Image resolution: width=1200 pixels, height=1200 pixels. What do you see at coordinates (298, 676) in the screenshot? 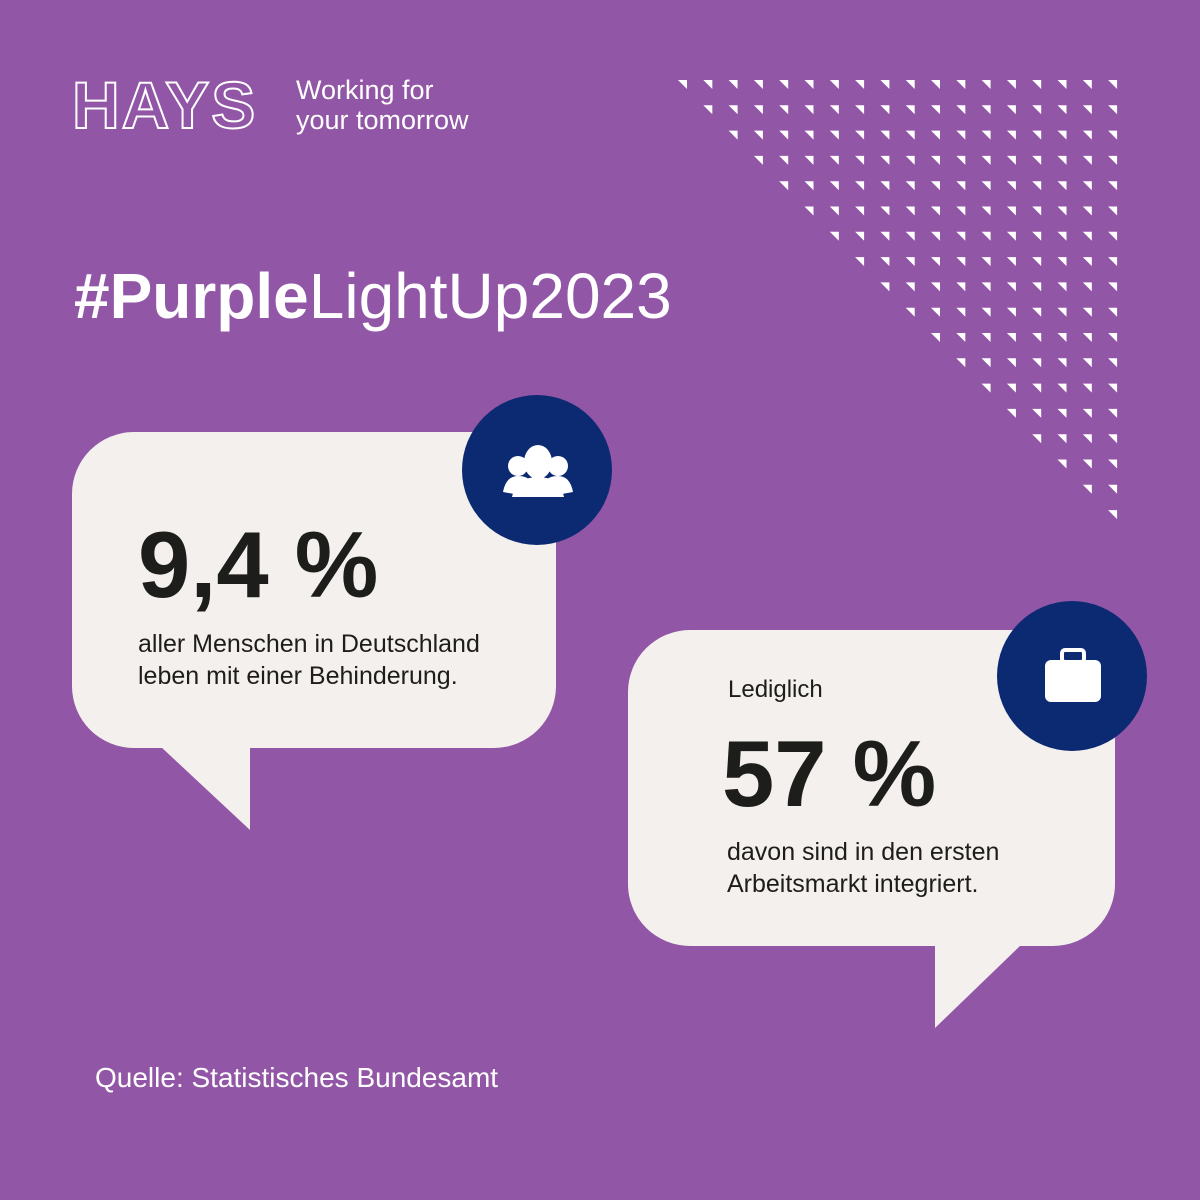
I see `stat-text: leben mit einer Behinderung.` at bounding box center [298, 676].